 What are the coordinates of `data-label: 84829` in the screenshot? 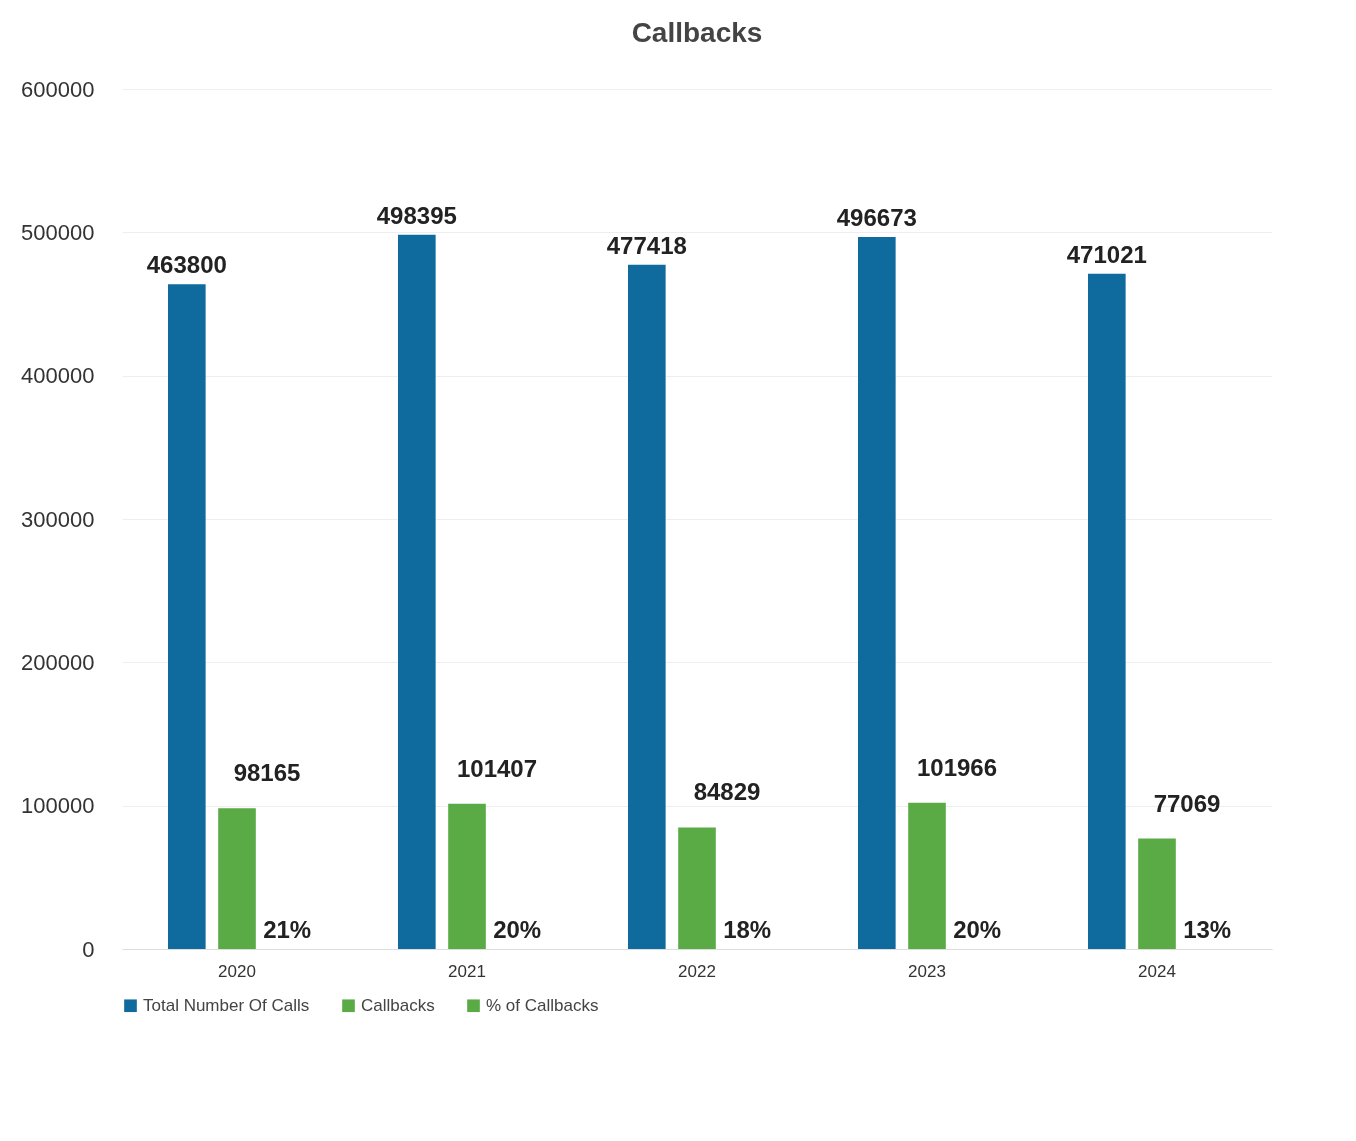 It's located at (727, 792).